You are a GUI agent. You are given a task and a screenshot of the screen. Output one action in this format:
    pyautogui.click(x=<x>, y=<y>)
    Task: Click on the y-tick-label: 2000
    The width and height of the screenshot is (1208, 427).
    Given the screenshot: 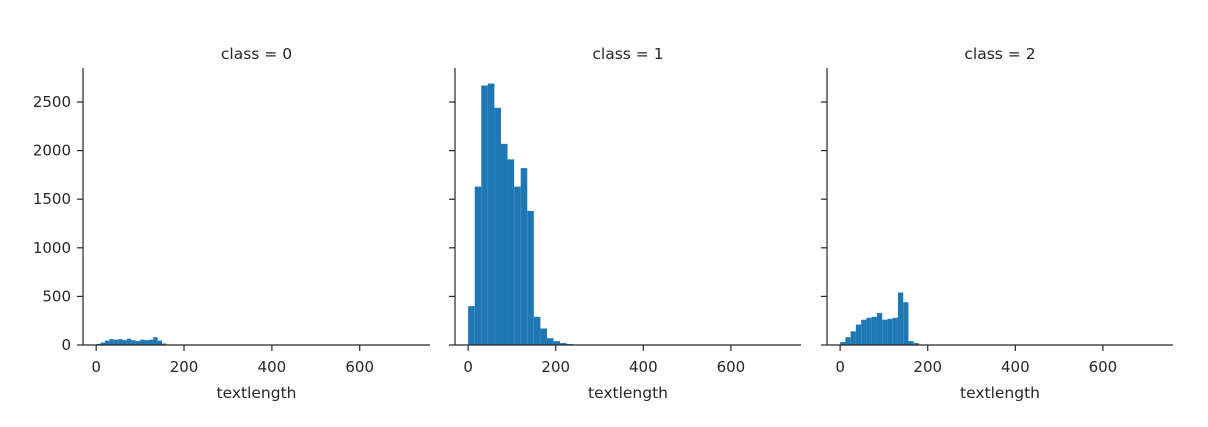 What is the action you would take?
    pyautogui.click(x=52, y=151)
    